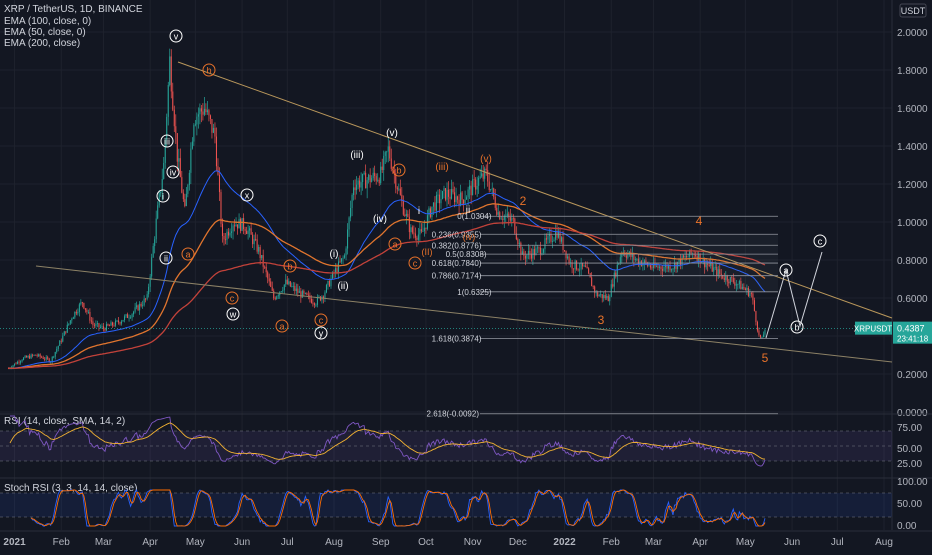 The image size is (932, 555). I want to click on currency-badge-box, so click(913, 10).